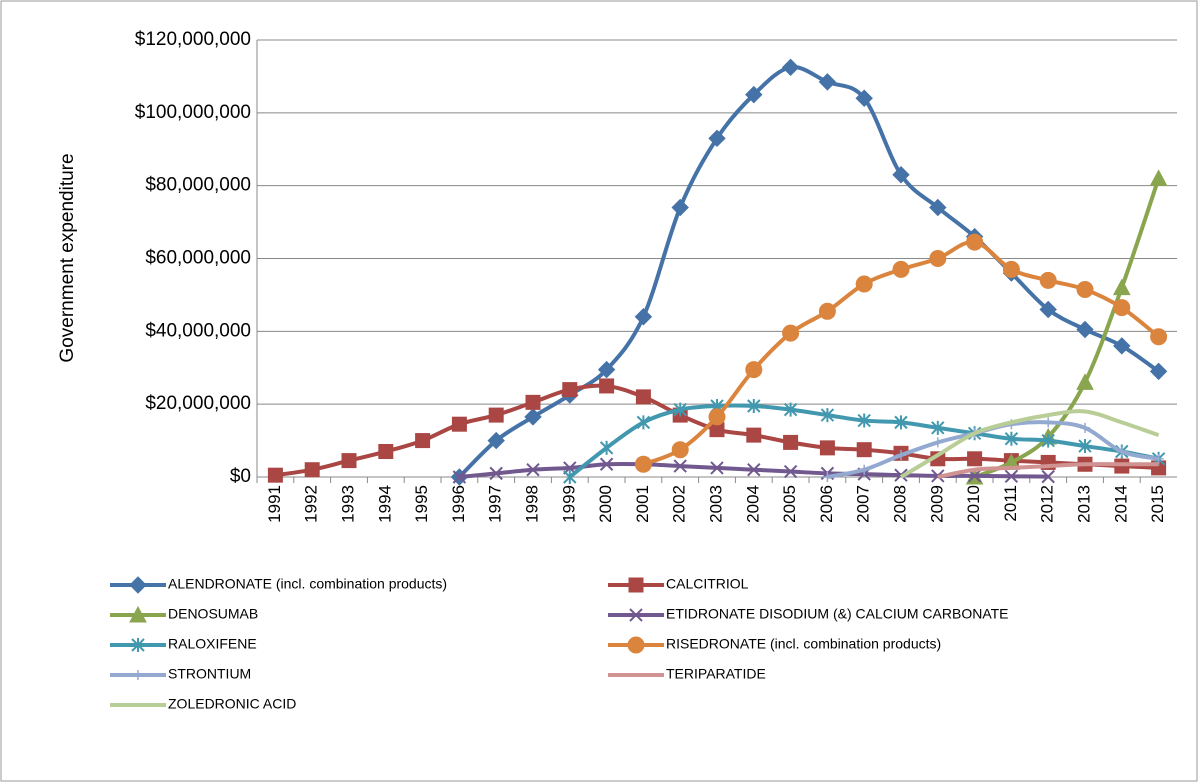 The width and height of the screenshot is (1198, 782). What do you see at coordinates (384, 504) in the screenshot?
I see `x-tick-label: 1994` at bounding box center [384, 504].